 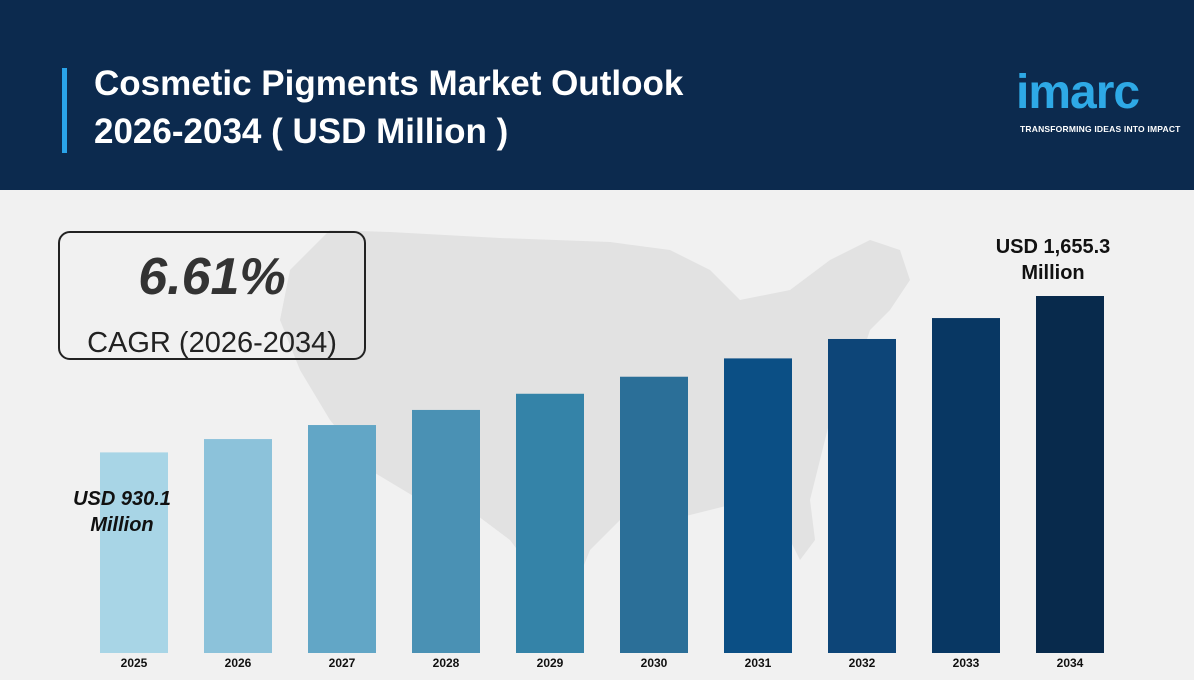 What do you see at coordinates (550, 523) in the screenshot?
I see `bar-2029` at bounding box center [550, 523].